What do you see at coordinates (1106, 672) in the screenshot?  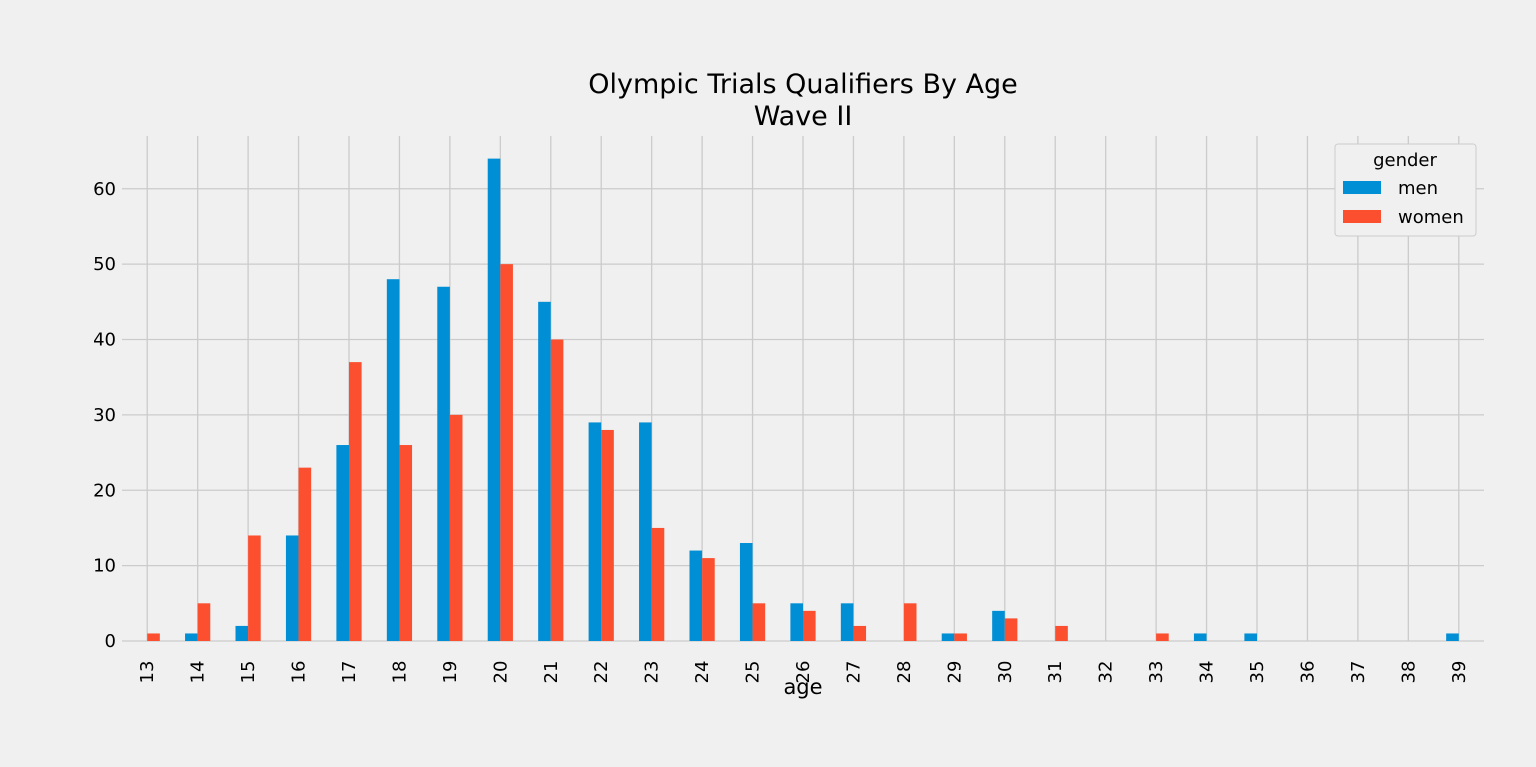 I see `x-tick-label: 32` at bounding box center [1106, 672].